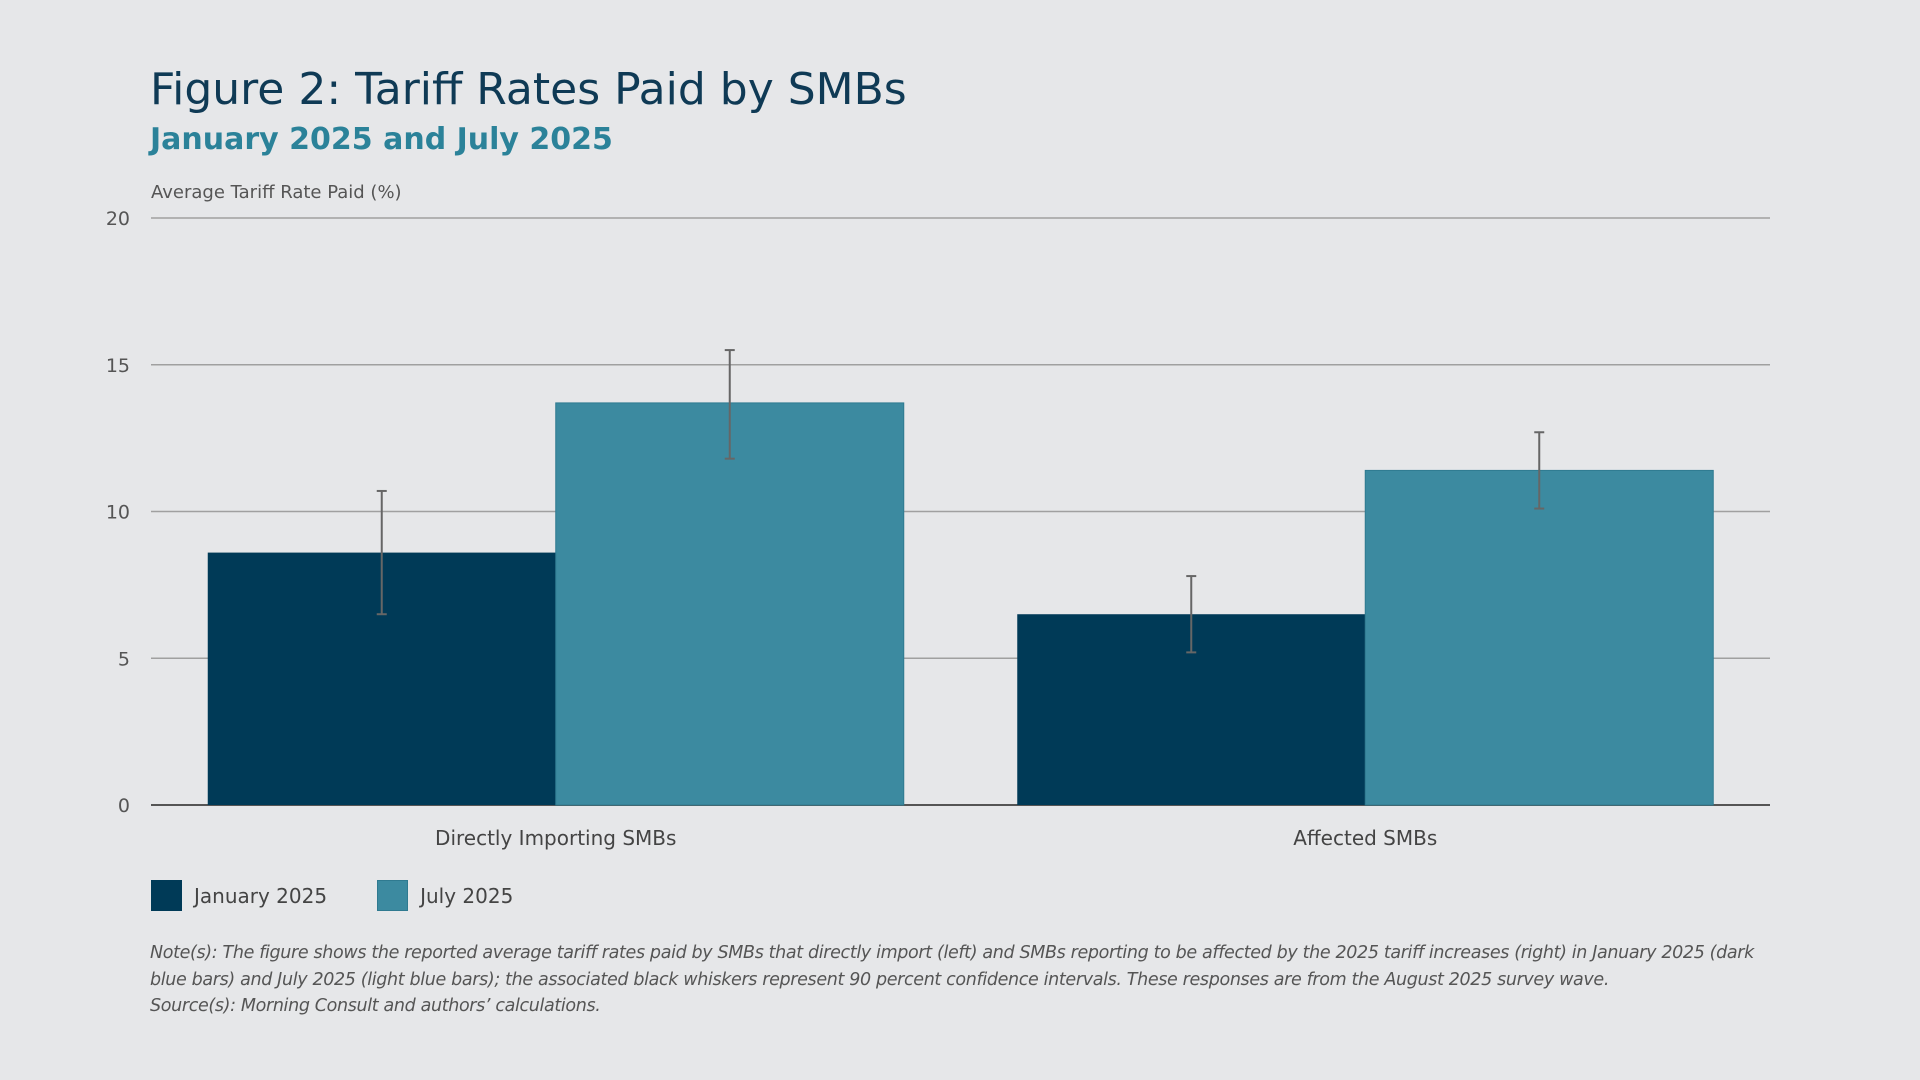  Describe the element at coordinates (118, 219) in the screenshot. I see `y-tick-label: 20` at that location.